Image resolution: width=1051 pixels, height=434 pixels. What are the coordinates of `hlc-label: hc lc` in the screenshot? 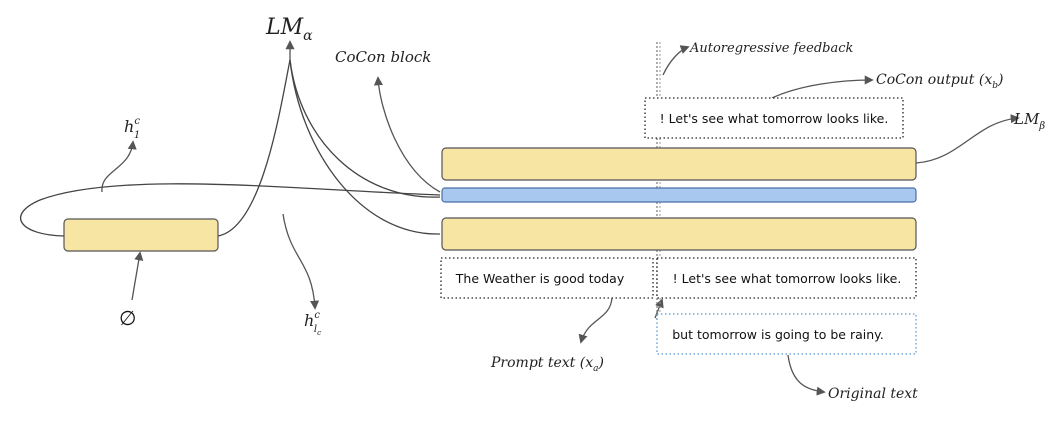 It's located at (312, 323).